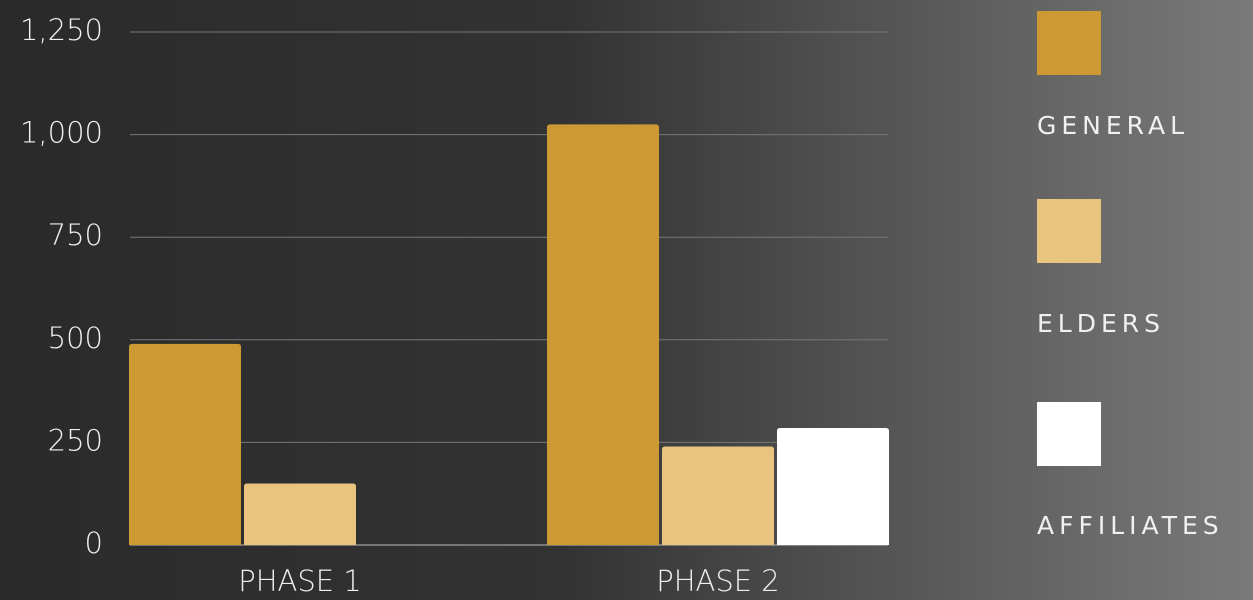 This screenshot has width=1253, height=600. I want to click on legend-label: AFFILIATES, so click(1130, 525).